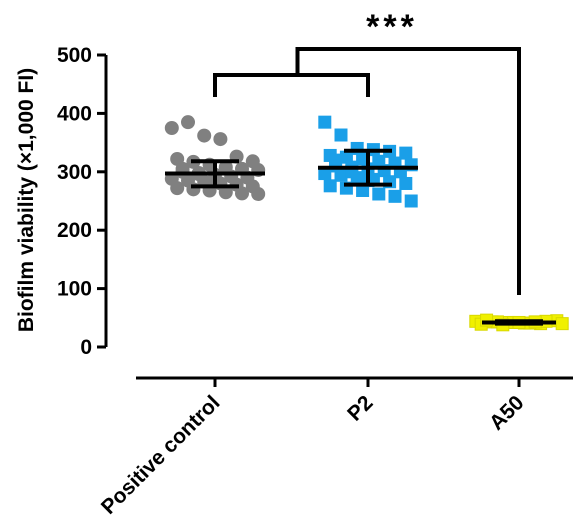 The height and width of the screenshot is (532, 587). Describe the element at coordinates (74, 55) in the screenshot. I see `y-tick-label: 500` at that location.